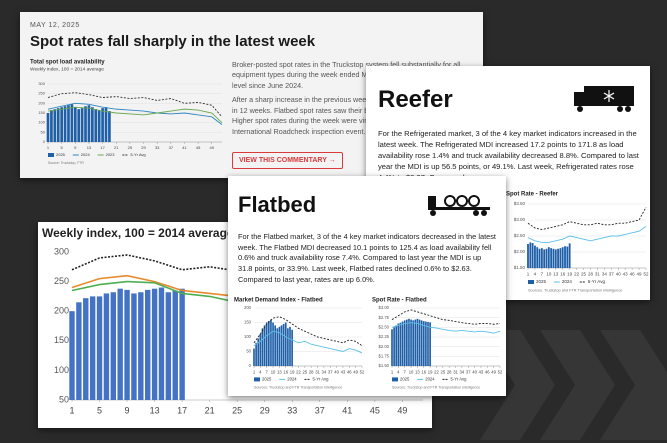 This screenshot has width=667, height=443. I want to click on x-tick-label: 40, so click(336, 371).